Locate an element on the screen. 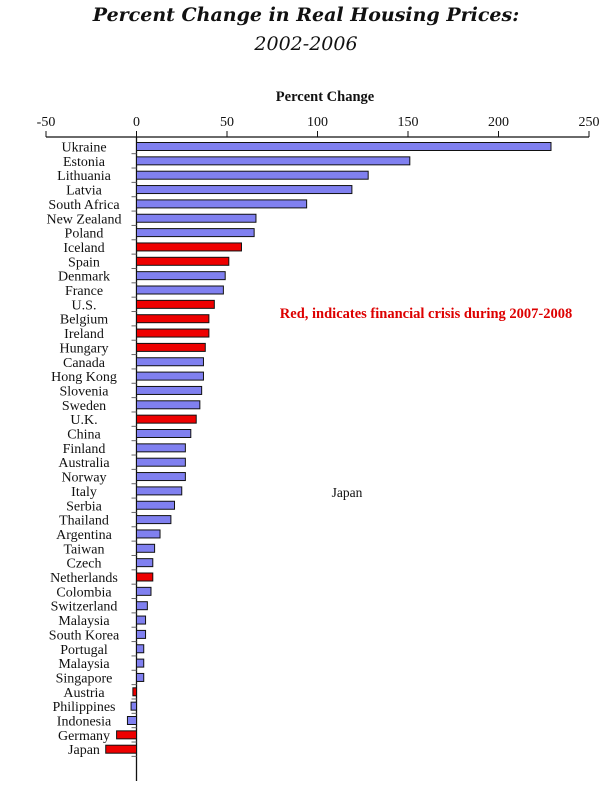 Image resolution: width=612 pixels, height=791 pixels. bar-u-s is located at coordinates (175, 304).